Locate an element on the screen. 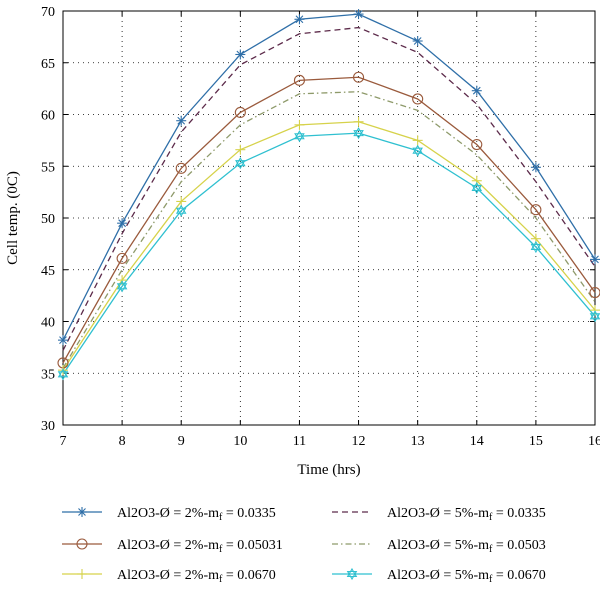  legend-item: Al2O3-Ø = 5%-mf = 0.0335 is located at coordinates (439, 514).